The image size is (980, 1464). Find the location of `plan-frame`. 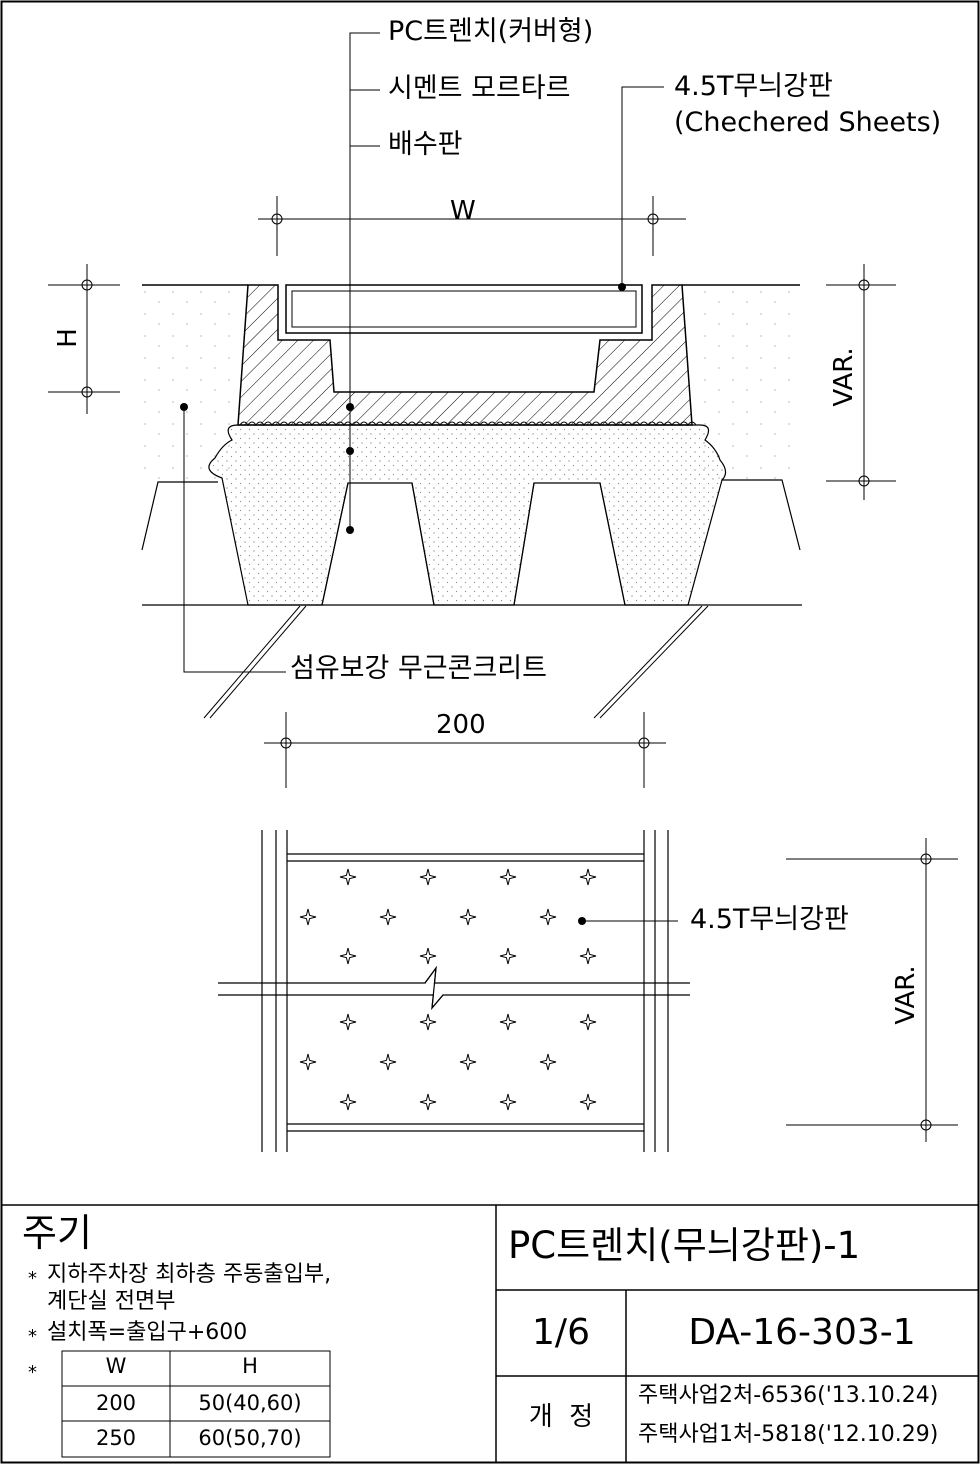

plan-frame is located at coordinates (454, 991).